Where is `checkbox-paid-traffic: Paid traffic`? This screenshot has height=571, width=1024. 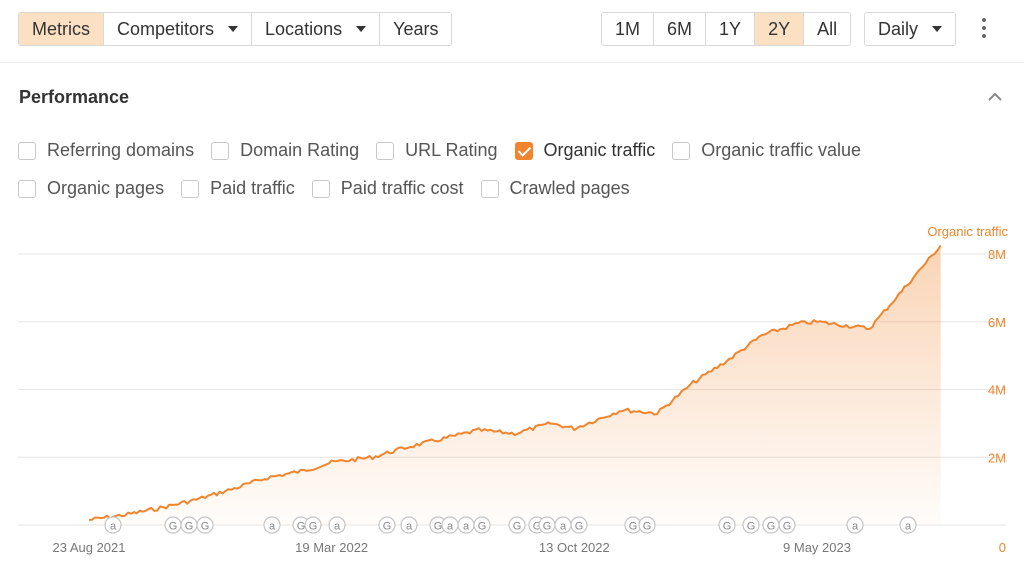 checkbox-paid-traffic: Paid traffic is located at coordinates (238, 188).